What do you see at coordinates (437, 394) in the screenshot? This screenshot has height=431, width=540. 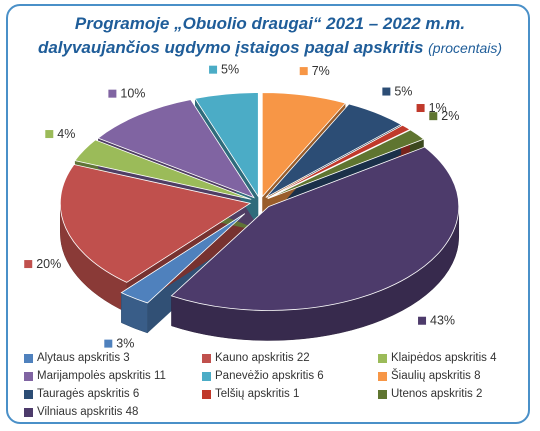 I see `legend-label: Utenos apskritis 2` at bounding box center [437, 394].